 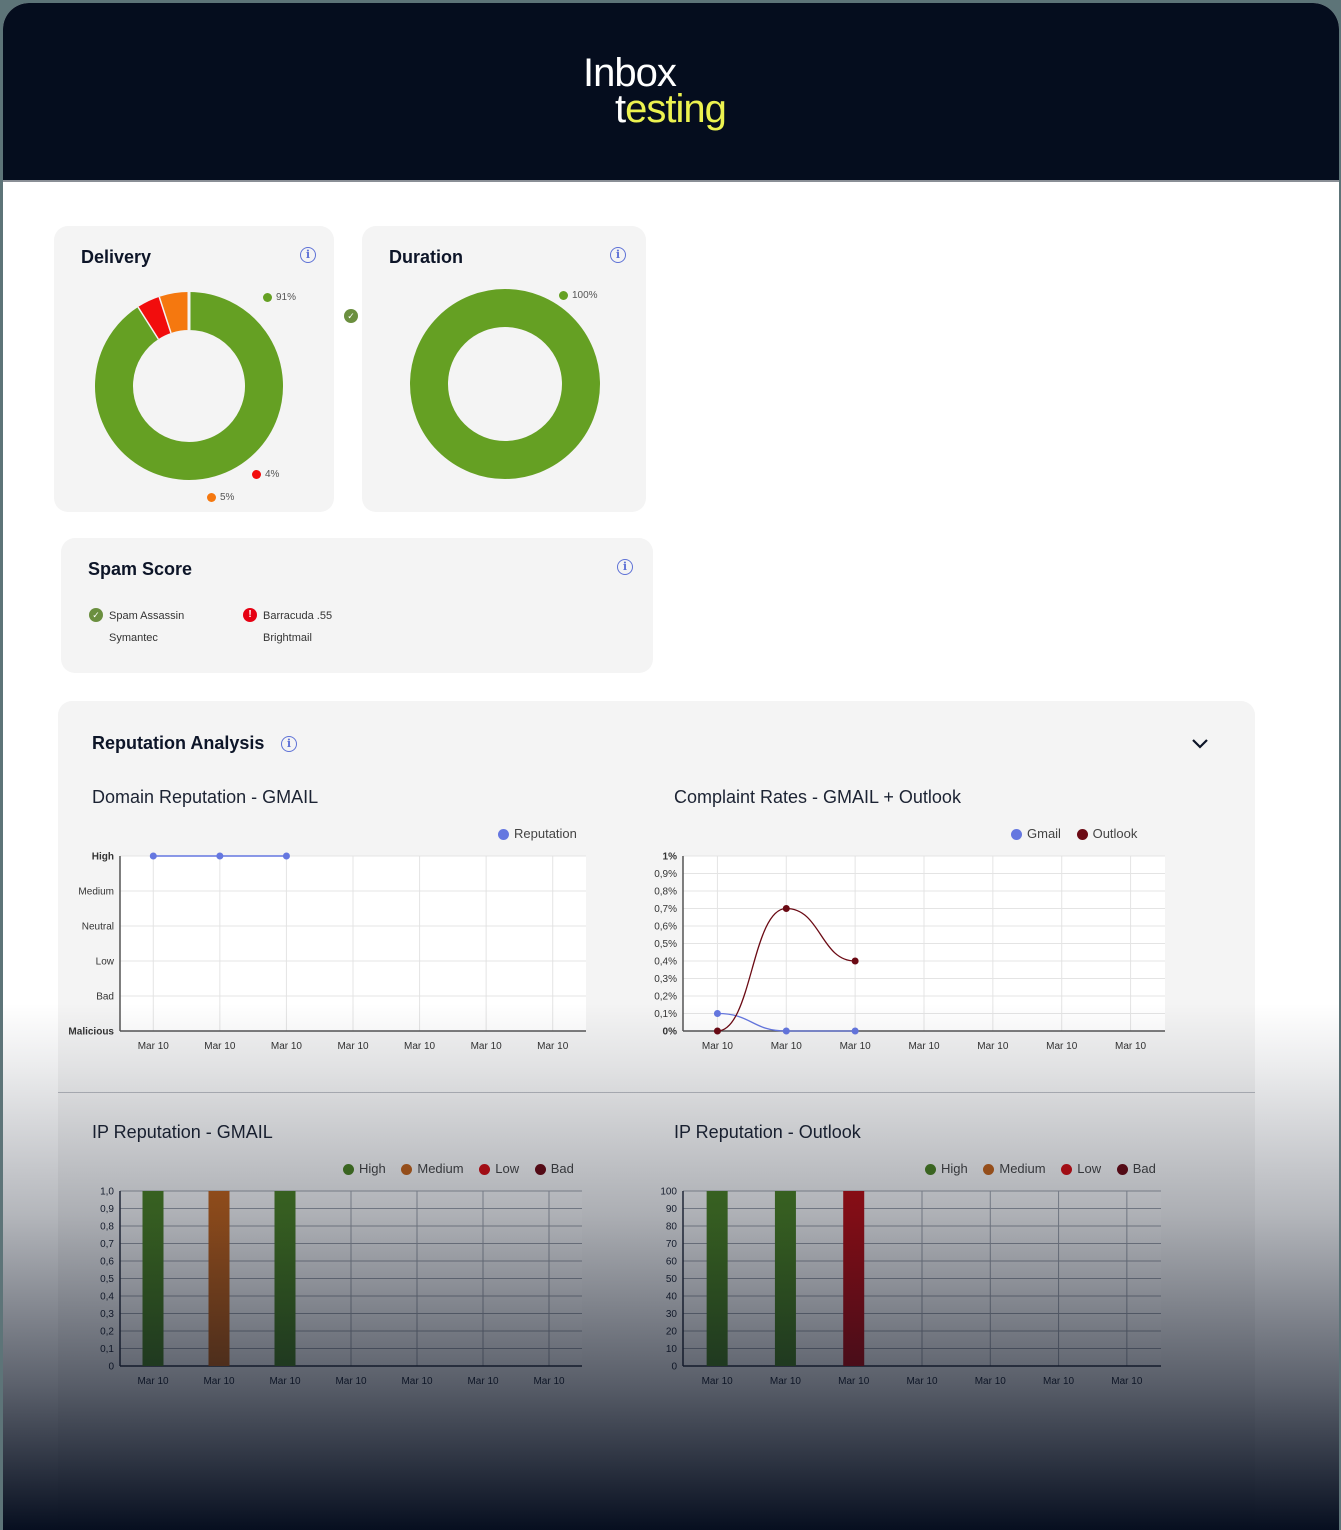 What do you see at coordinates (672, 1209) in the screenshot?
I see `svg-text: 90` at bounding box center [672, 1209].